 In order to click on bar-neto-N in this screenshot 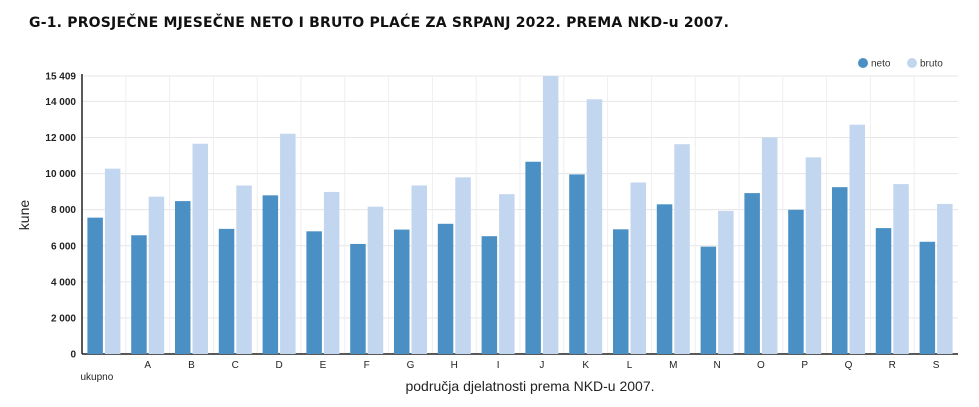, I will do `click(708, 300)`.